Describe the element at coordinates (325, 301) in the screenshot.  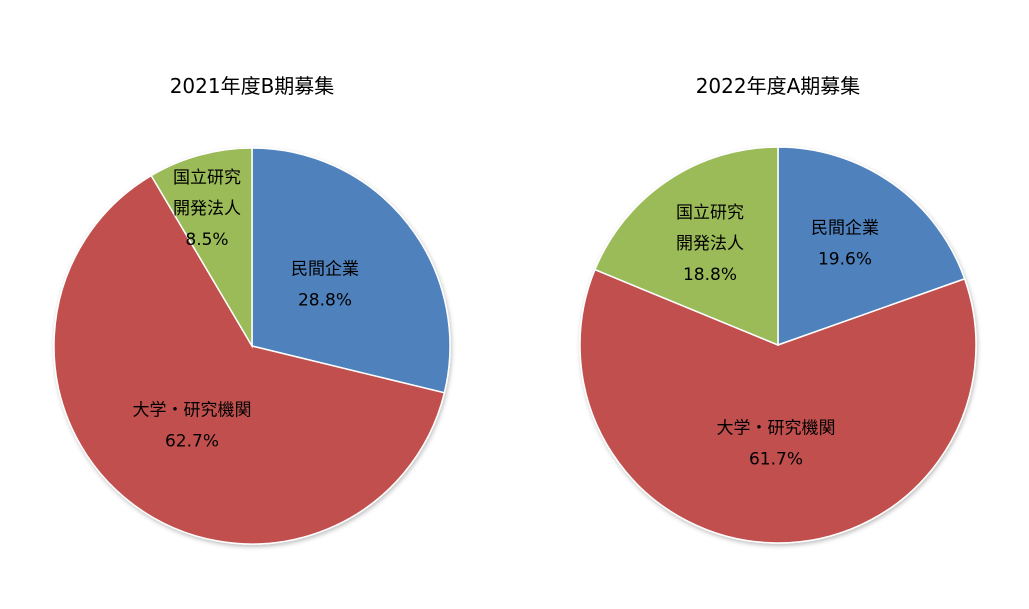
I see `slice-value-private-companies: 28.8%` at that location.